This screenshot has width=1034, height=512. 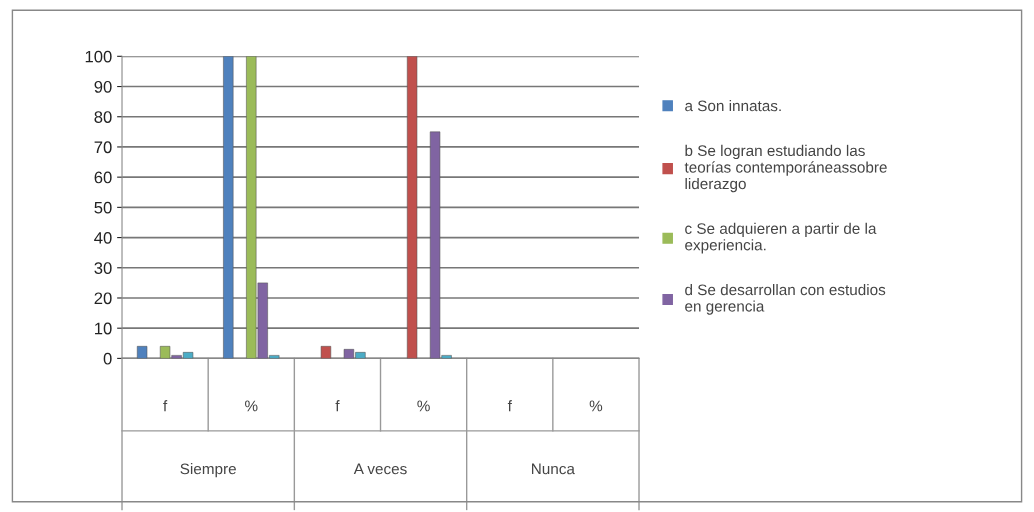 What do you see at coordinates (208, 470) in the screenshot?
I see `text: Siempre` at bounding box center [208, 470].